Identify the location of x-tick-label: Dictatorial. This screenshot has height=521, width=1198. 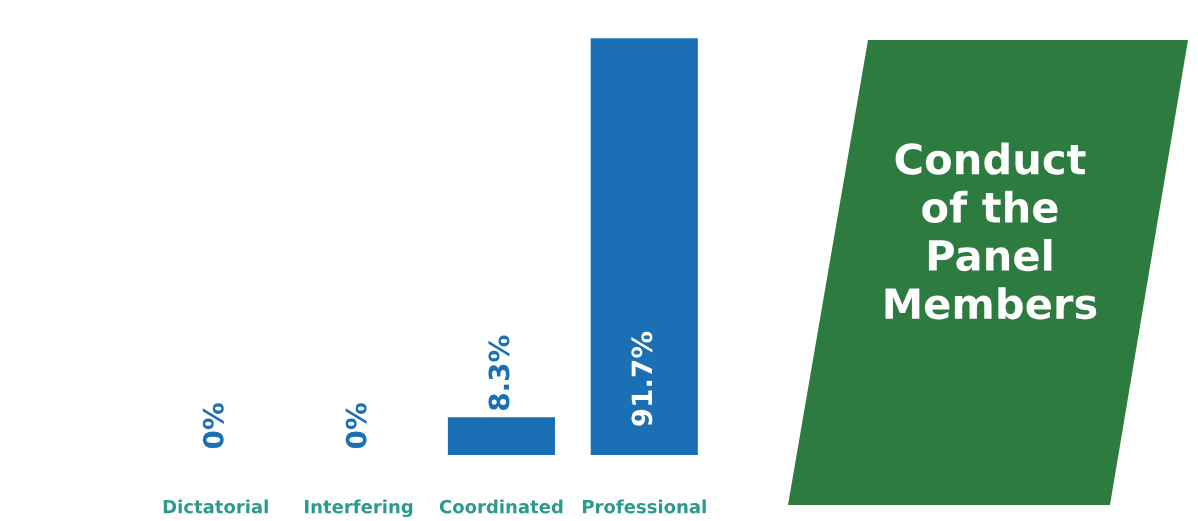
(215, 506).